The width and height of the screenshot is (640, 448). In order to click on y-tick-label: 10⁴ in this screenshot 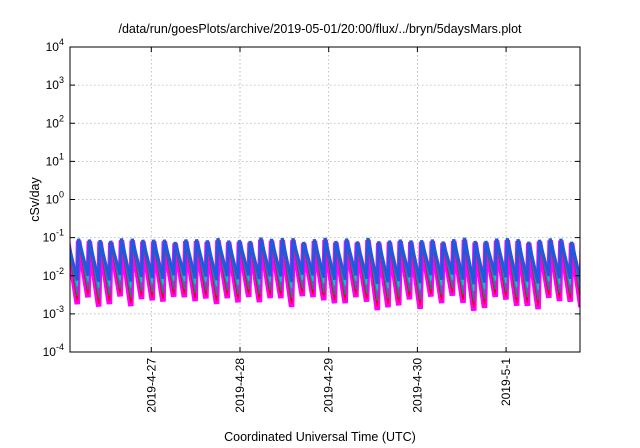, I will do `click(55, 45)`.